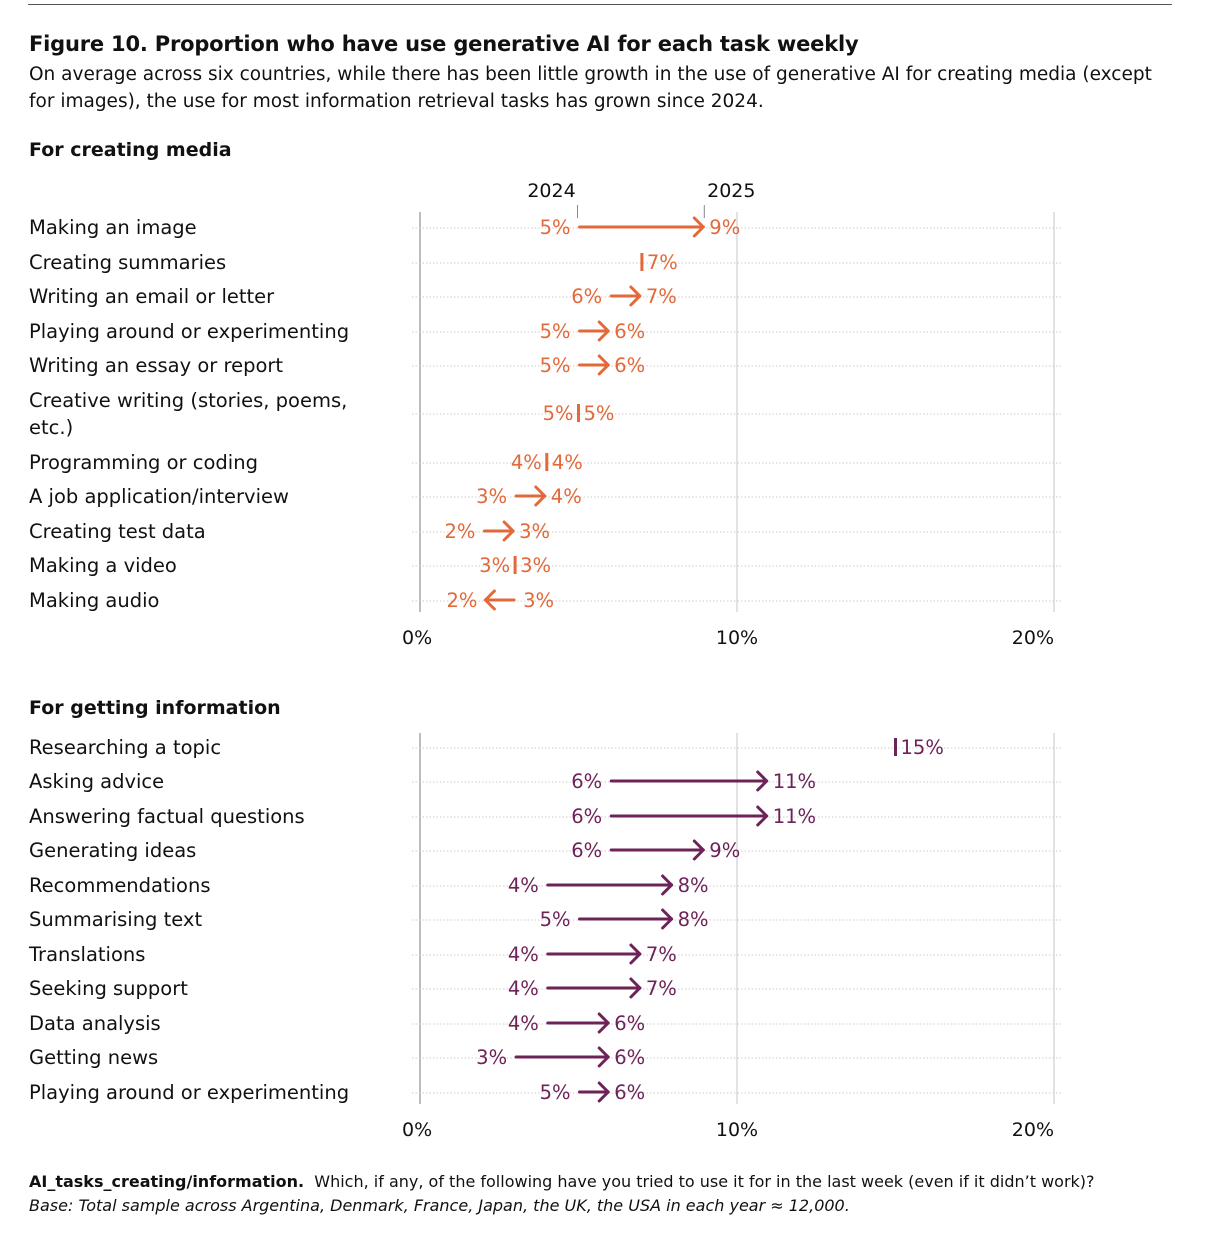  I want to click on category-label: etc.), so click(51, 427).